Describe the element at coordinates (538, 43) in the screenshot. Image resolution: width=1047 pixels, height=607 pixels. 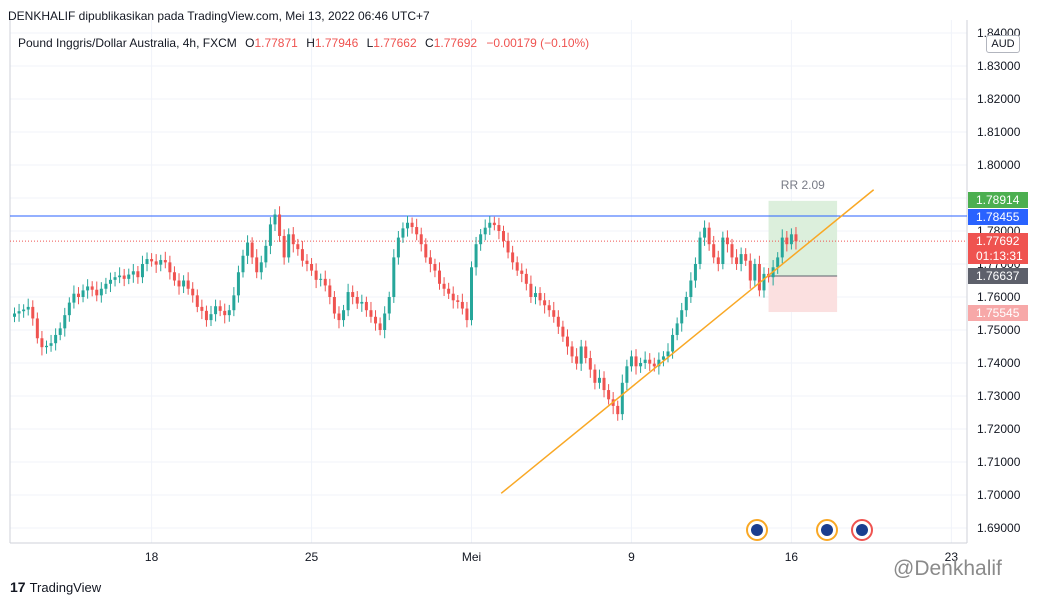
I see `change-value: −0.00179 (−0.10%)` at that location.